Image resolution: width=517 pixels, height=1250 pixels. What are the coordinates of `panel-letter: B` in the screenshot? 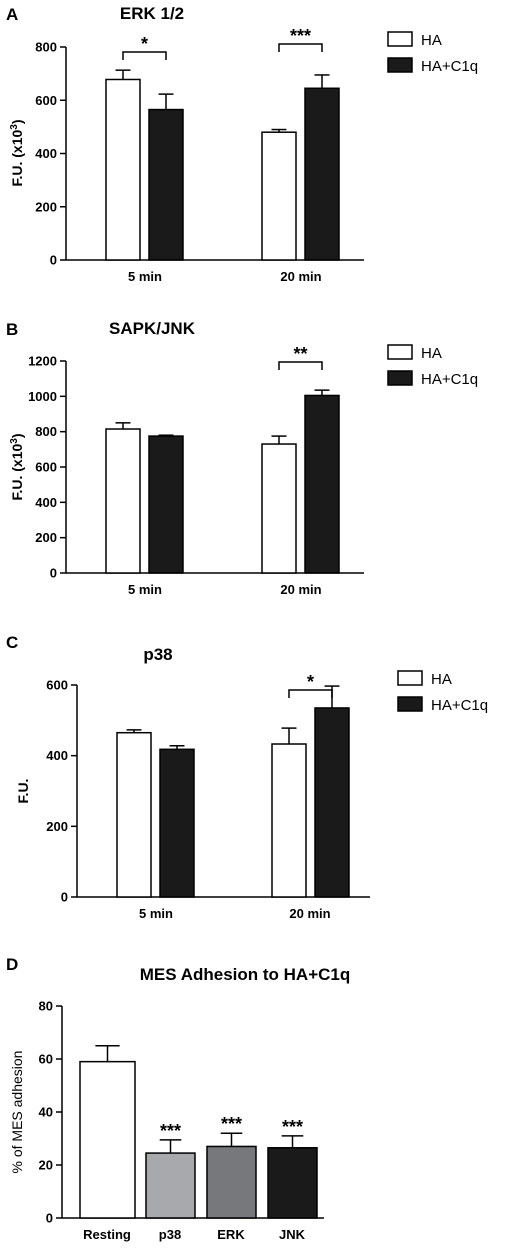 It's located at (12, 329).